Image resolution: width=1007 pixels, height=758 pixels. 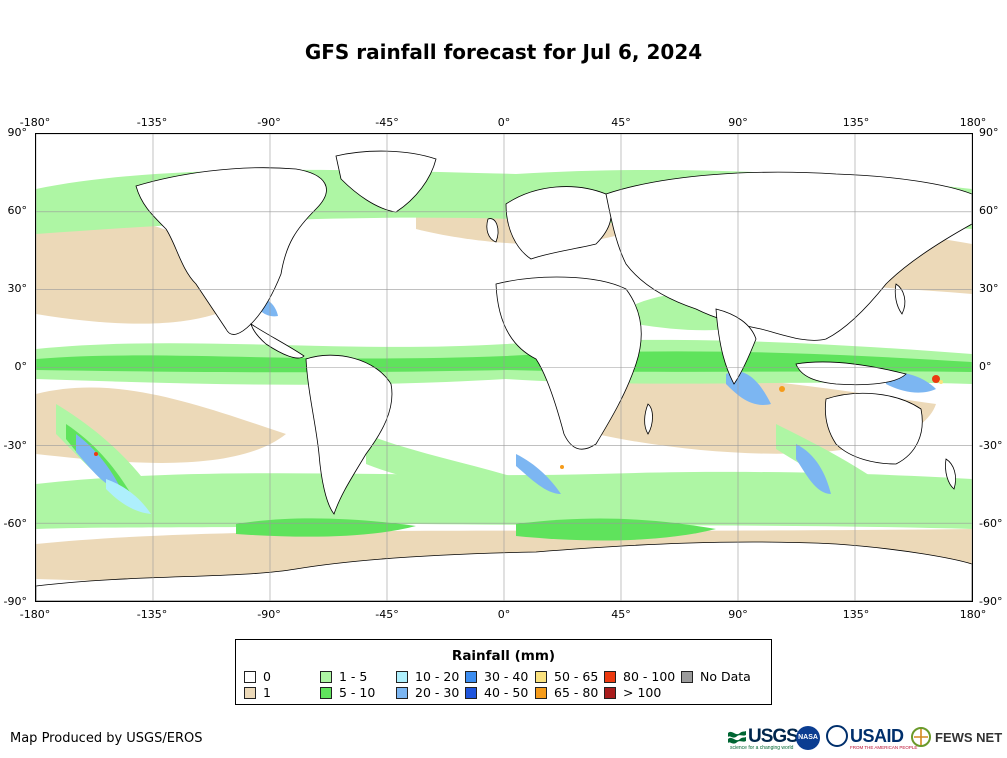 What do you see at coordinates (128, 496) in the screenshot?
I see `rain-zone-10-20mm` at bounding box center [128, 496].